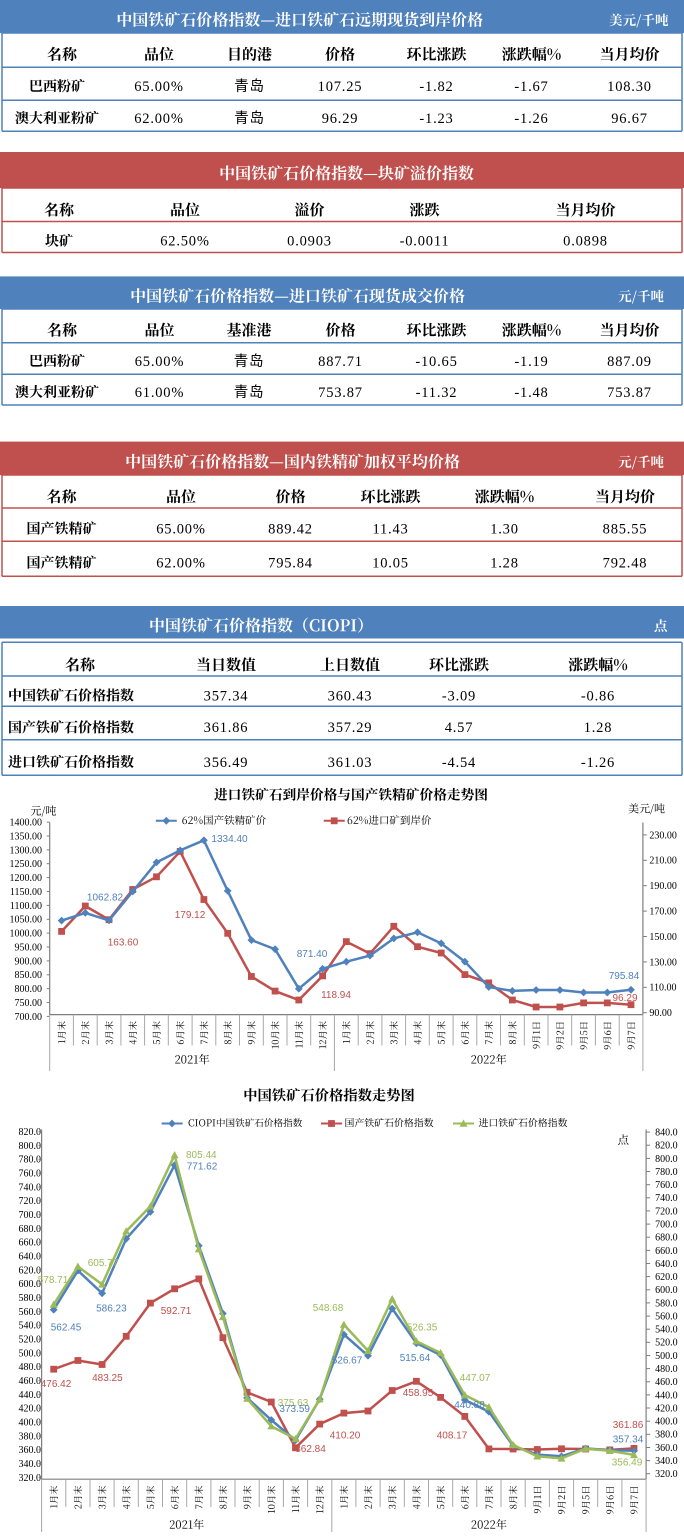 This screenshot has height=1538, width=684. Describe the element at coordinates (663, 861) in the screenshot. I see `svg-text: 210.00` at that location.